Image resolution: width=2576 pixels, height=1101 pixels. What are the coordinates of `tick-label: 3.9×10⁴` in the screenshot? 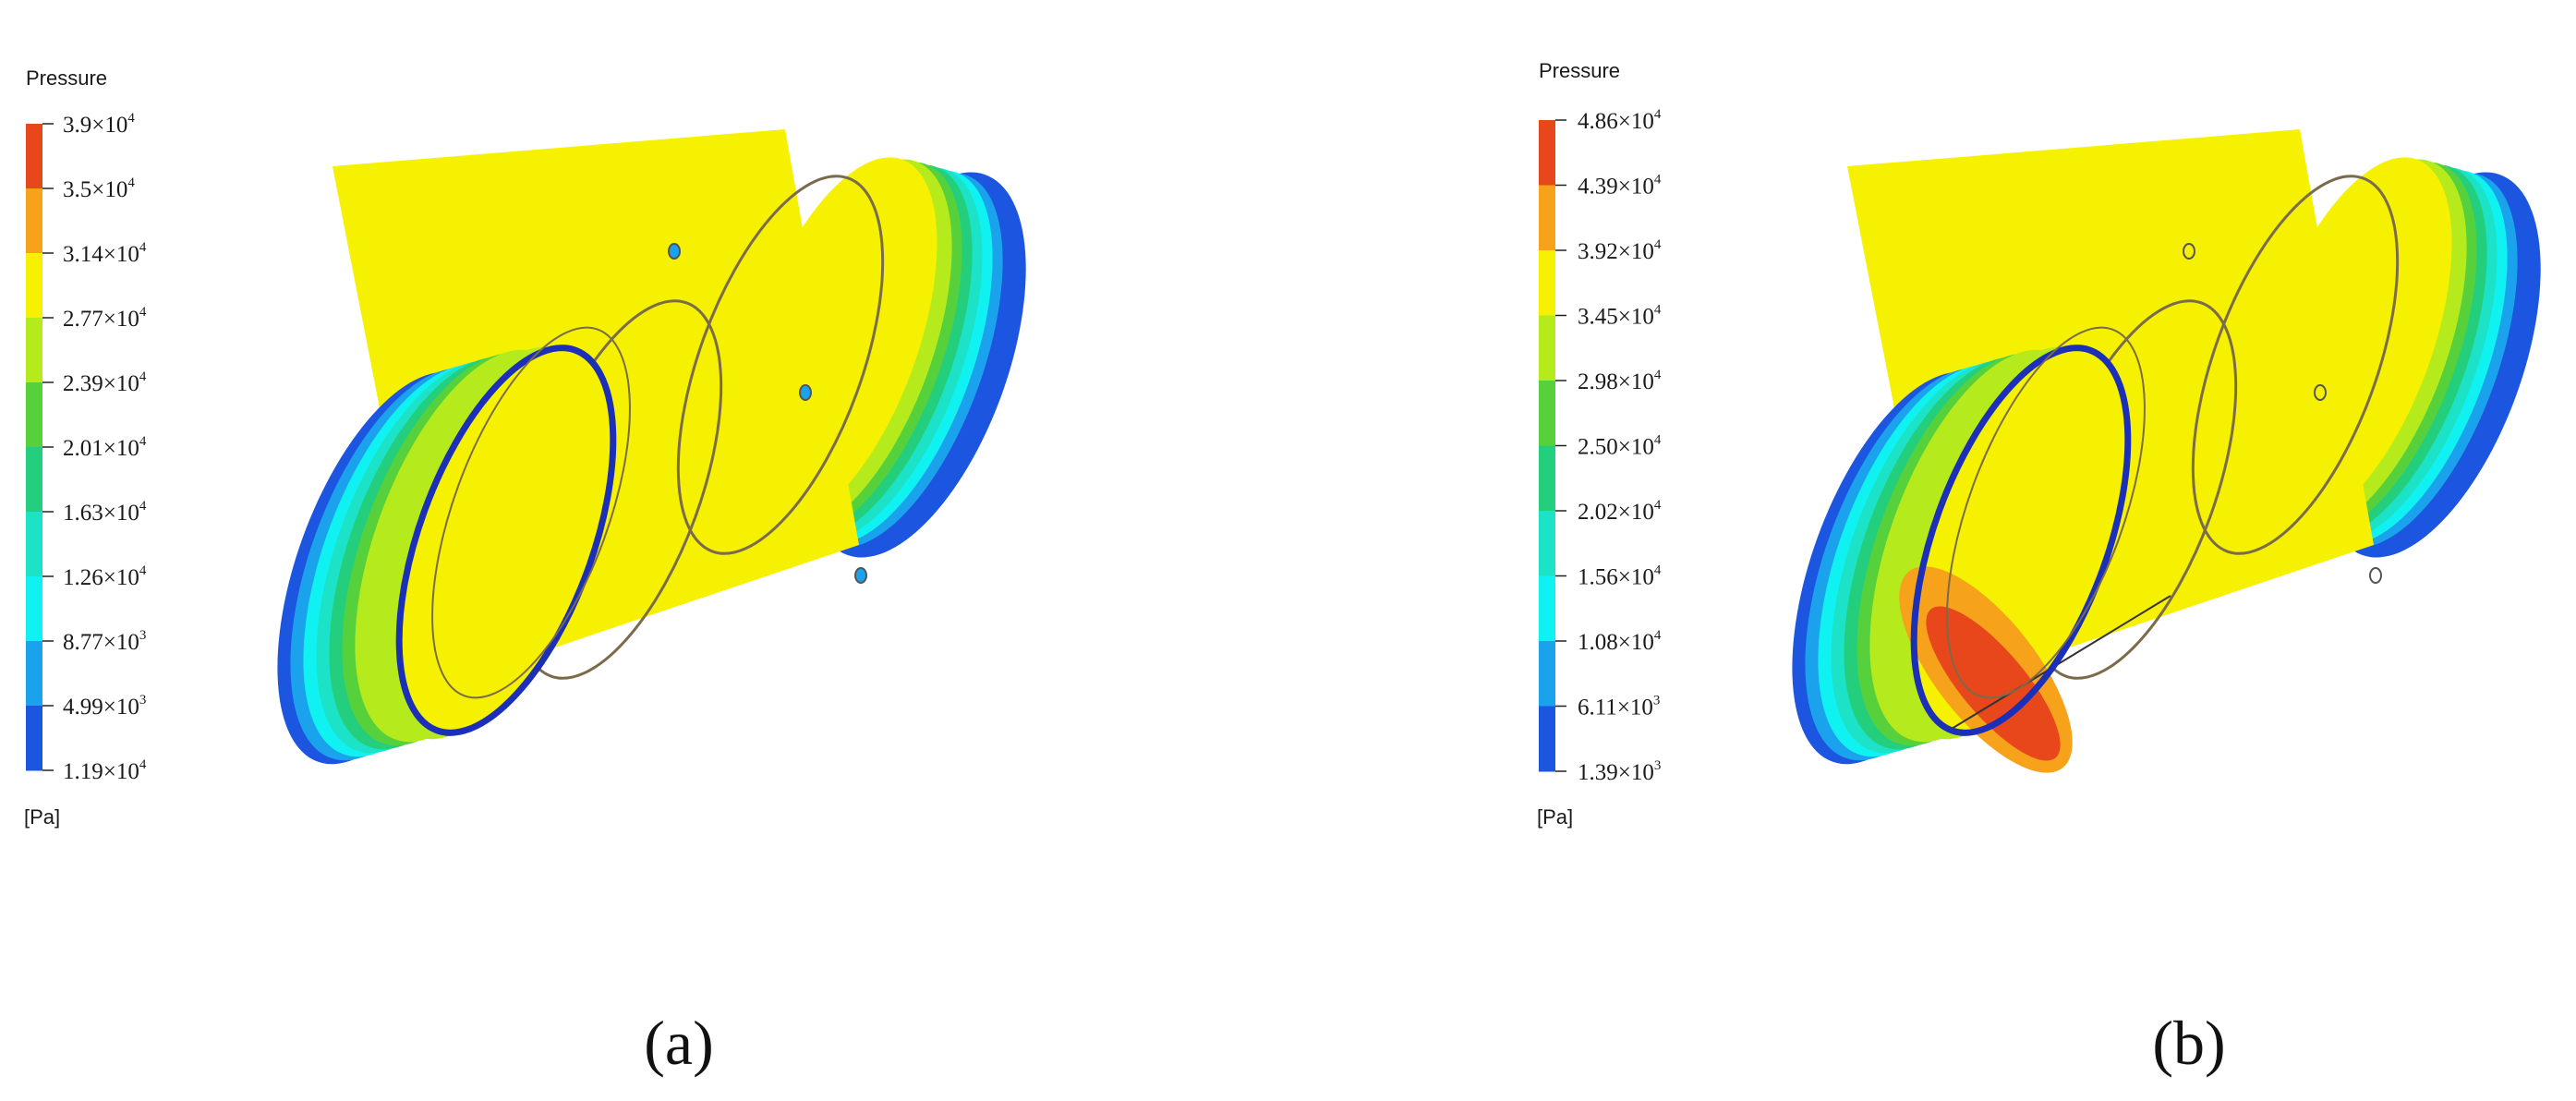 It's located at (99, 124).